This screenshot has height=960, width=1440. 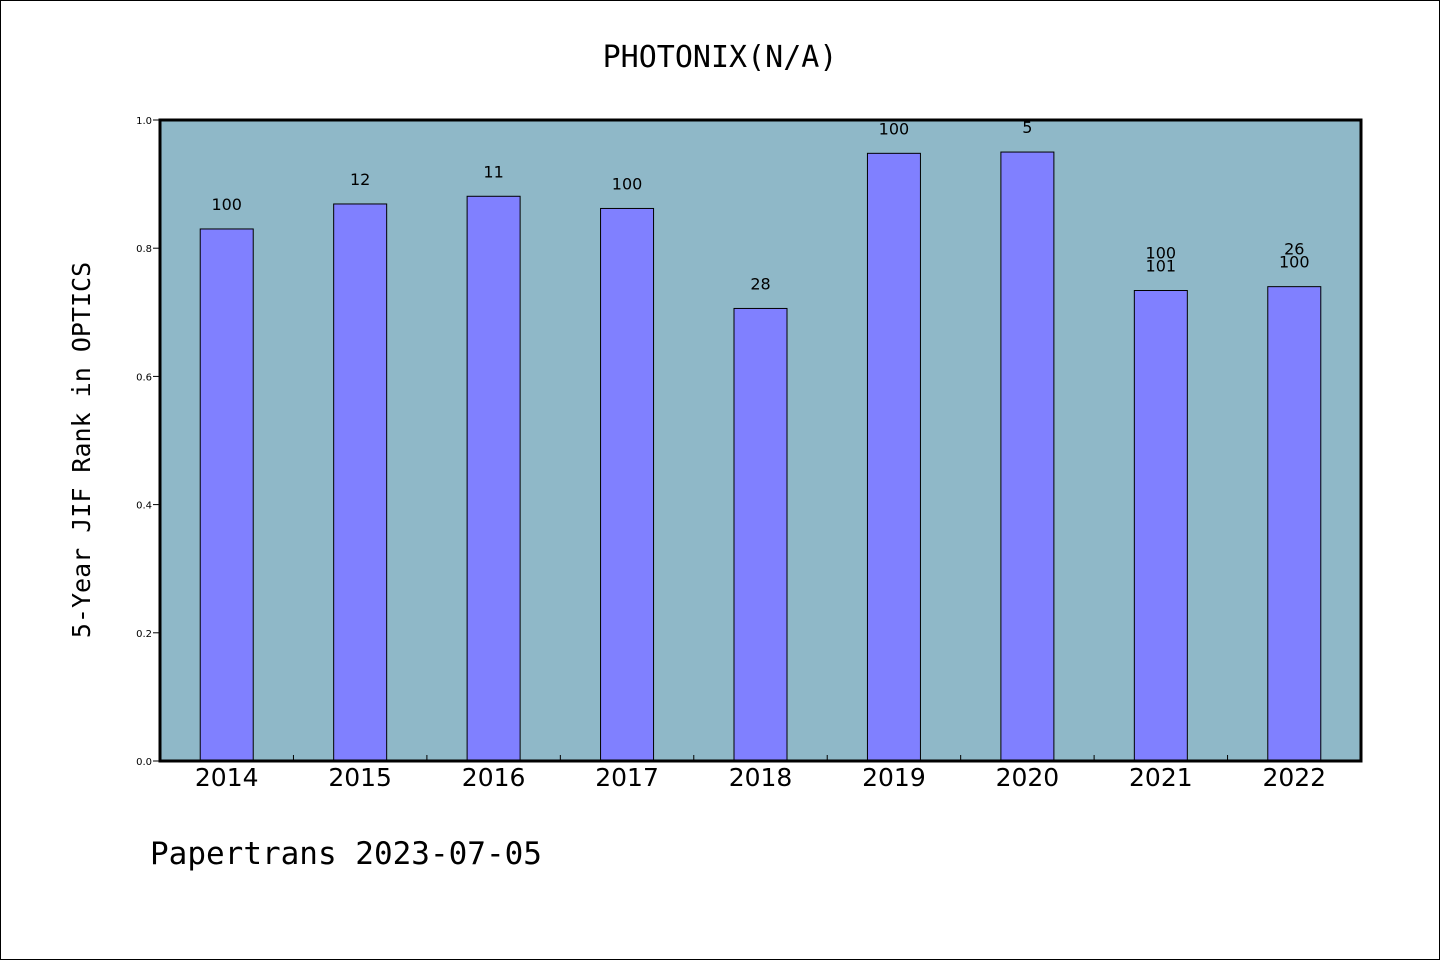 I want to click on data-label: 12, so click(x=360, y=179).